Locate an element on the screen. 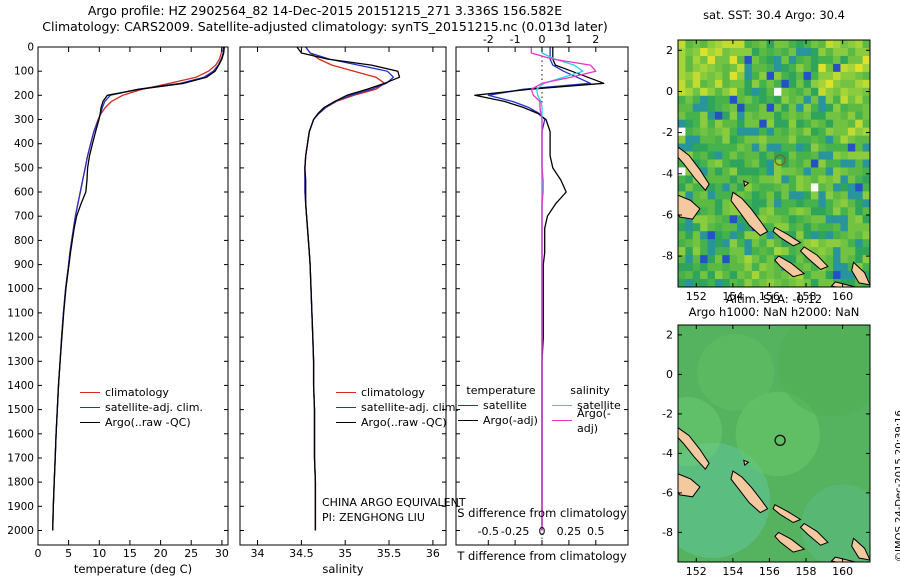 The height and width of the screenshot is (580, 900). legend-item: Argo(-adj) is located at coordinates (590, 421).